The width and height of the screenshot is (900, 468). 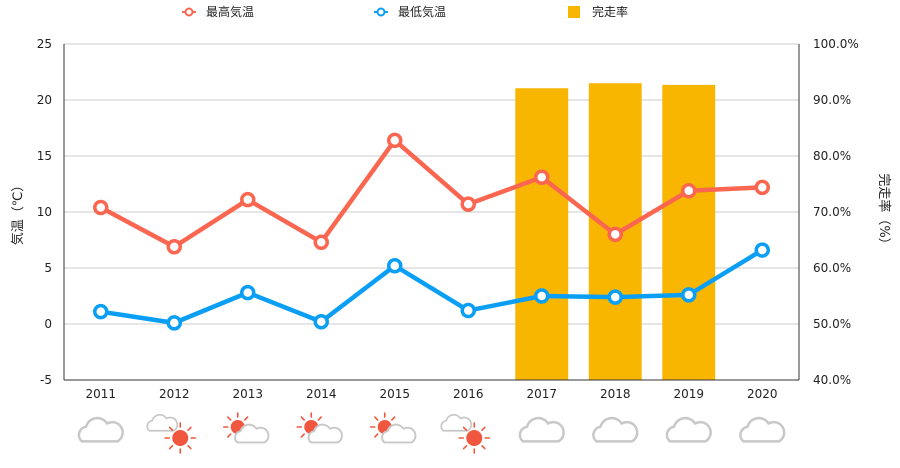 I want to click on y-right-tick-label: 80.0%, so click(x=832, y=156).